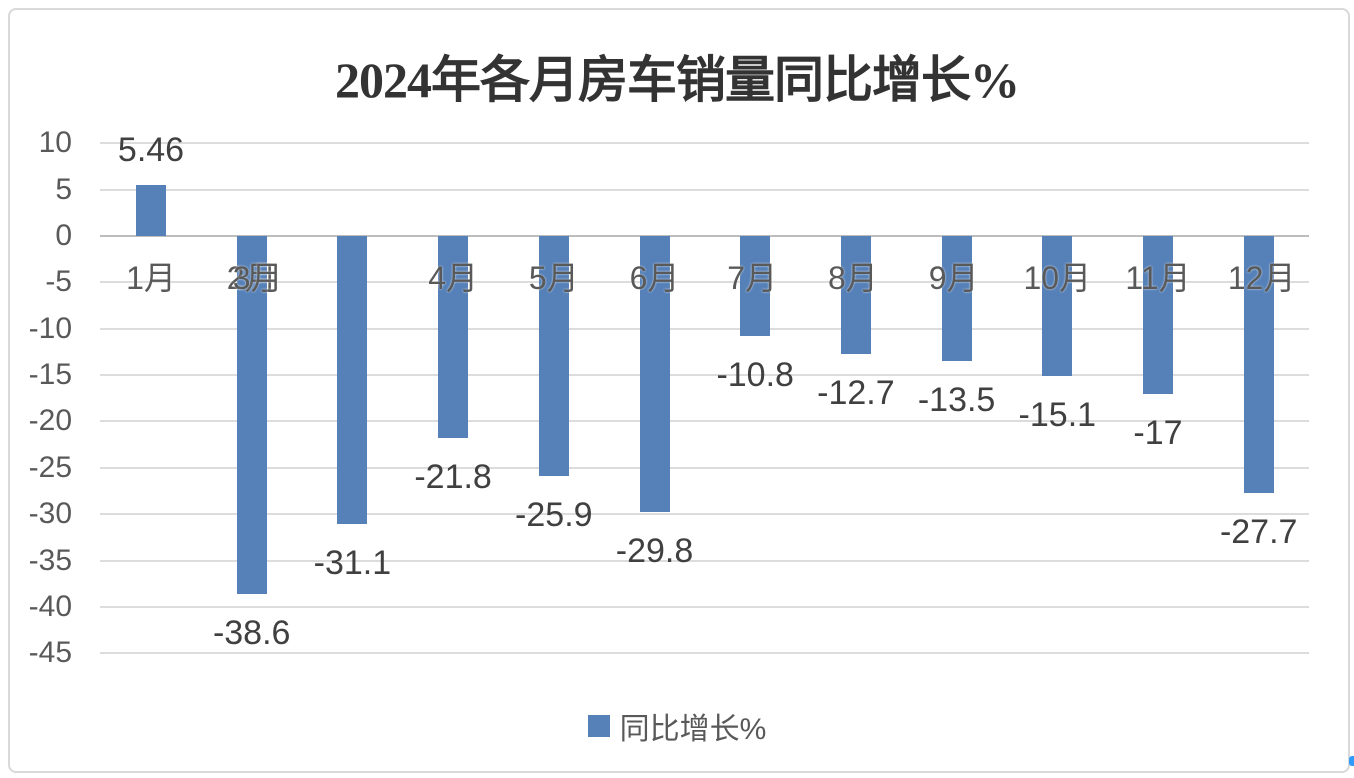 The image size is (1354, 778). What do you see at coordinates (453, 278) in the screenshot?
I see `x-axis-label: 4月` at bounding box center [453, 278].